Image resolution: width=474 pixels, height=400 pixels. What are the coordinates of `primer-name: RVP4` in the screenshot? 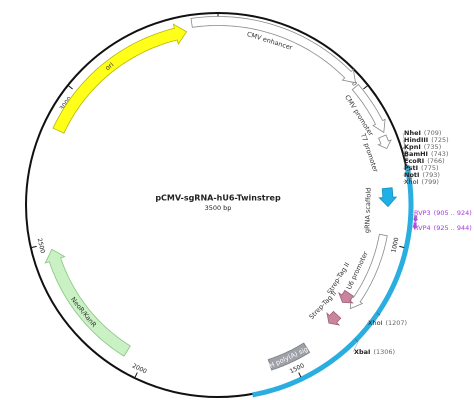 It's located at (422, 228).